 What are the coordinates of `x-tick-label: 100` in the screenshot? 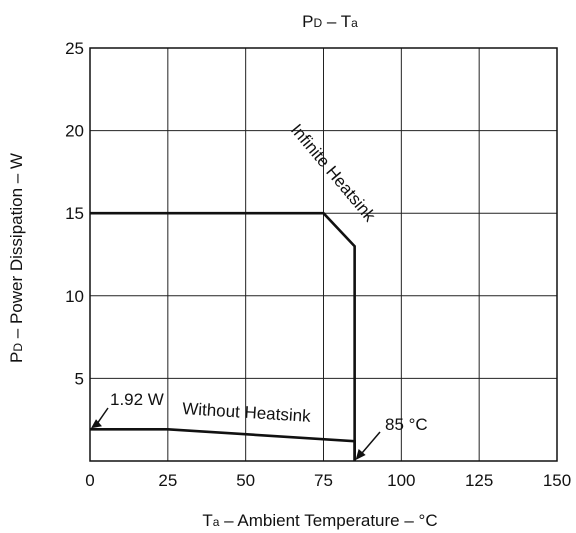 It's located at (401, 480).